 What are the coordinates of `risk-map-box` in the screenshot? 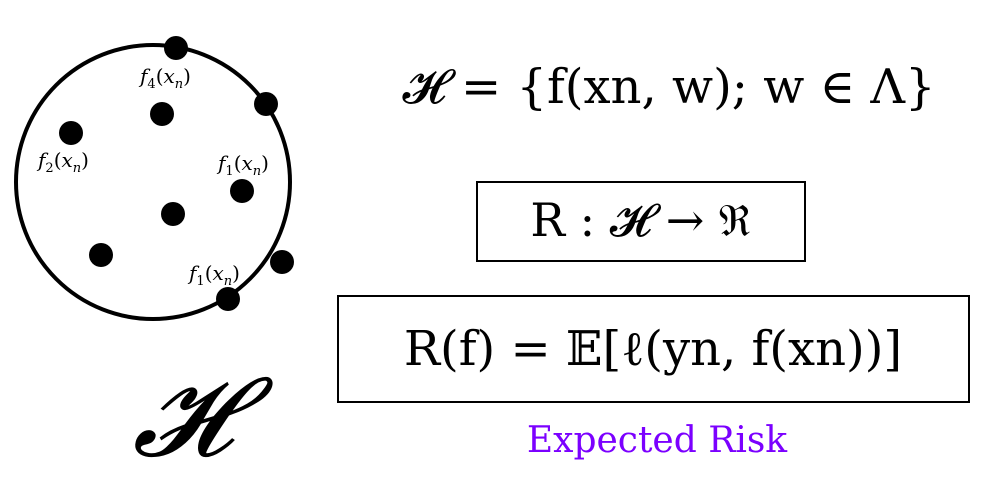 It's located at (641, 221).